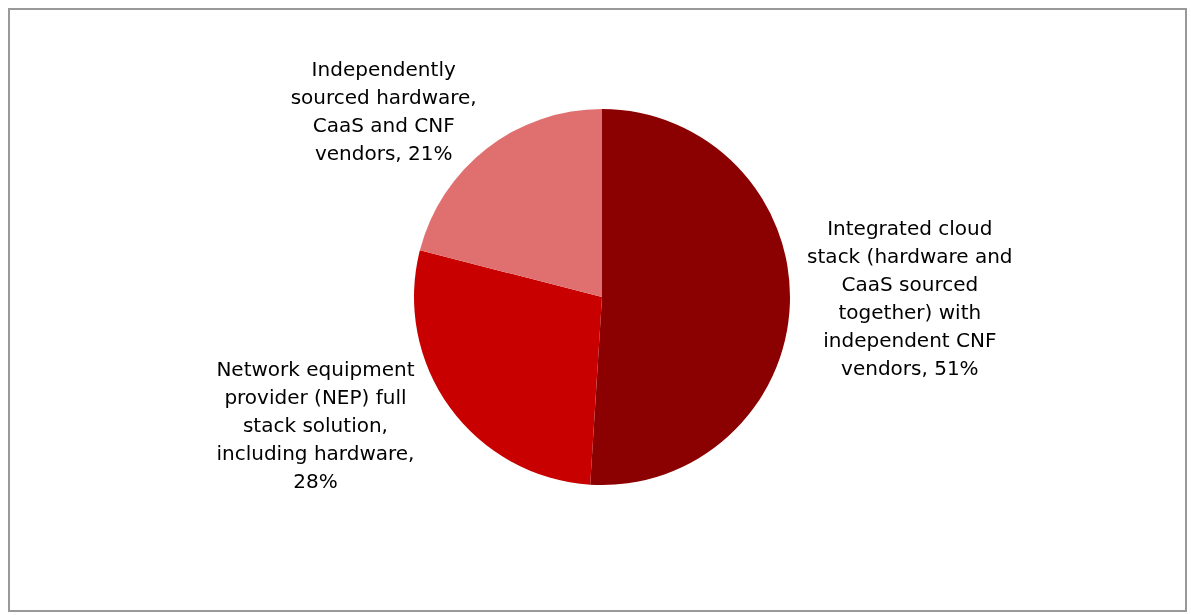 Image resolution: width=1191 pixels, height=615 pixels. Describe the element at coordinates (315, 424) in the screenshot. I see `category-label: Network equipment provider (NEP) full stack solution, including hardware, 28%` at that location.